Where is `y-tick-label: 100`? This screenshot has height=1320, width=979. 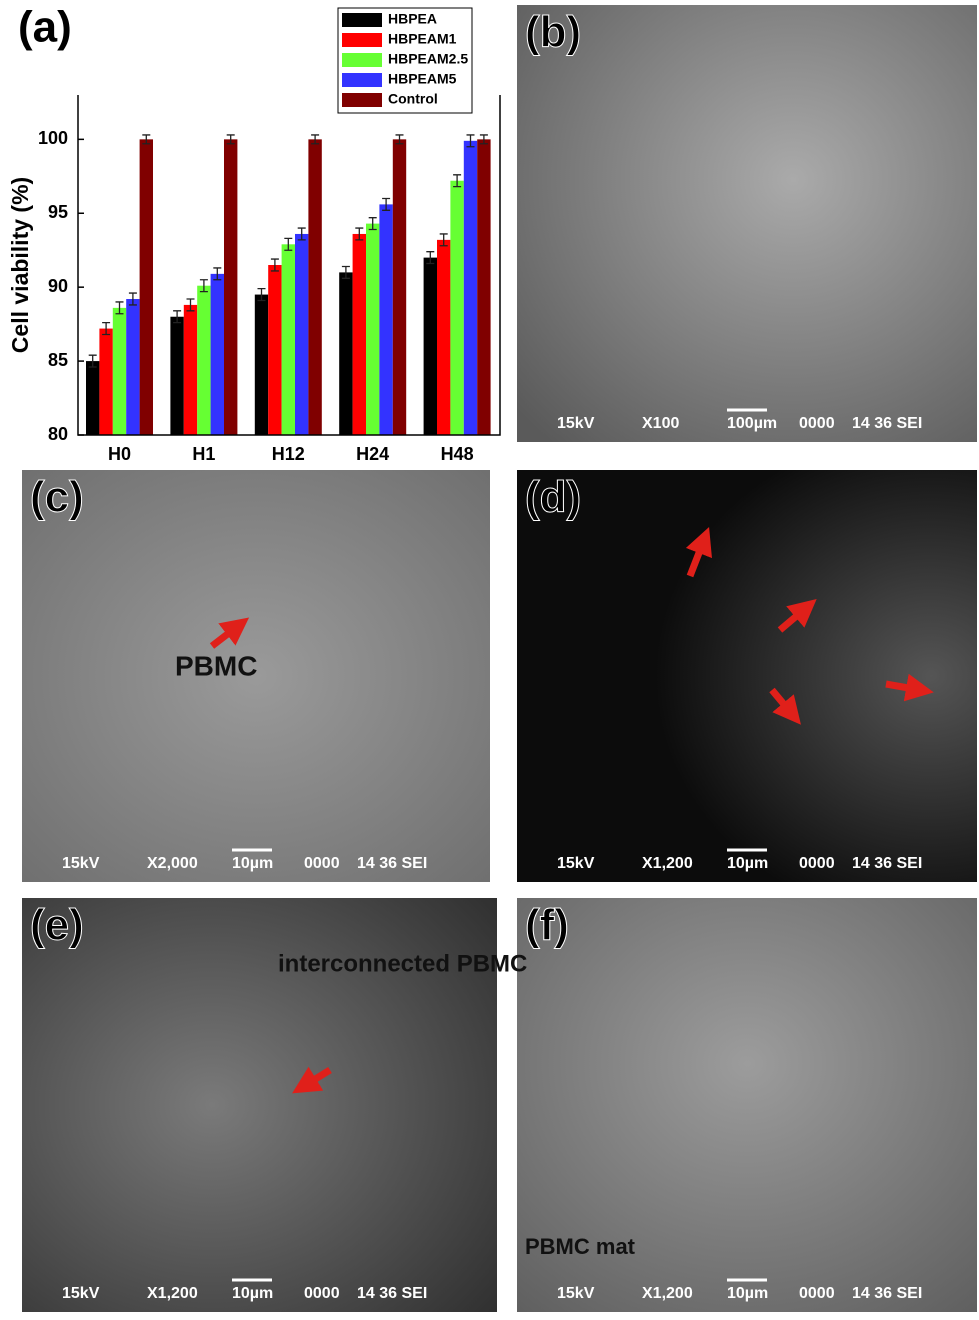
y-tick-label: 100 is located at coordinates (53, 138).